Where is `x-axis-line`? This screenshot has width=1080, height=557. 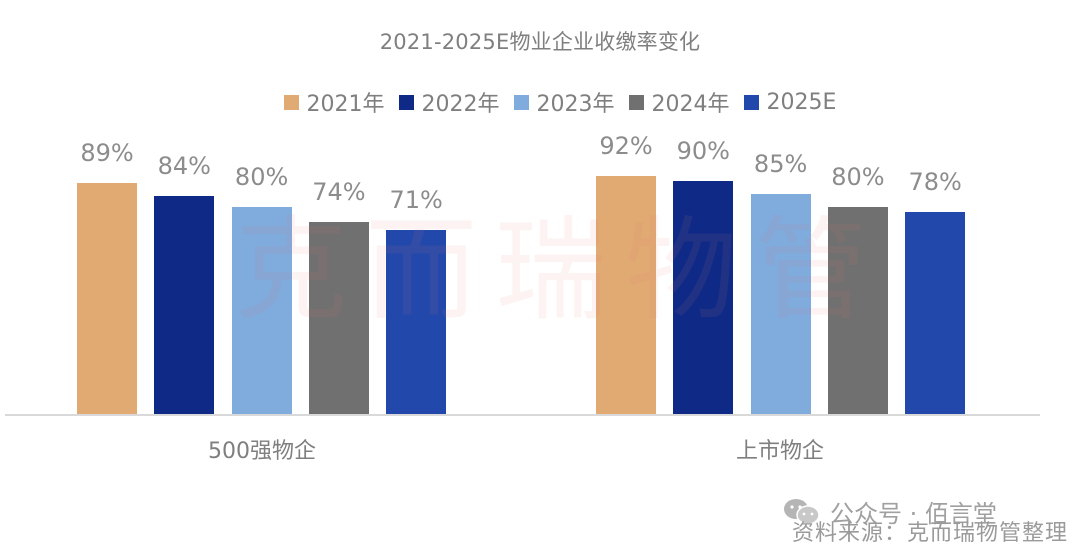
x-axis-line is located at coordinates (522, 415).